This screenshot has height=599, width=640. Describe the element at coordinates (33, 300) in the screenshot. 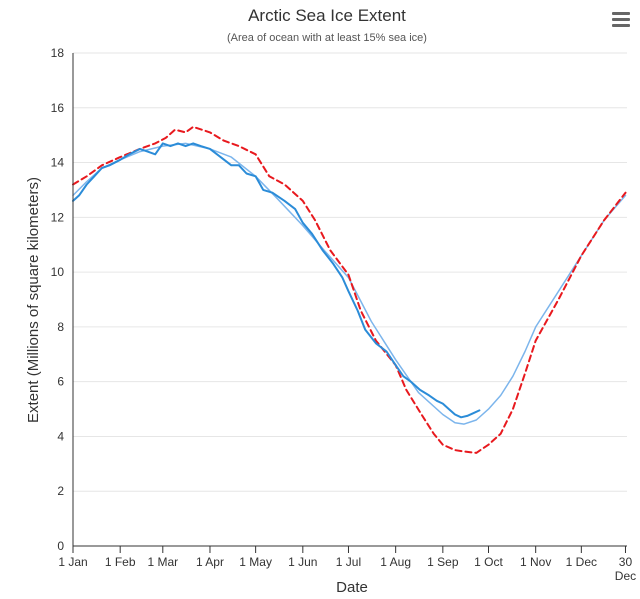

I see `y-axis-label: Extent (Millions of square kilometers)` at that location.